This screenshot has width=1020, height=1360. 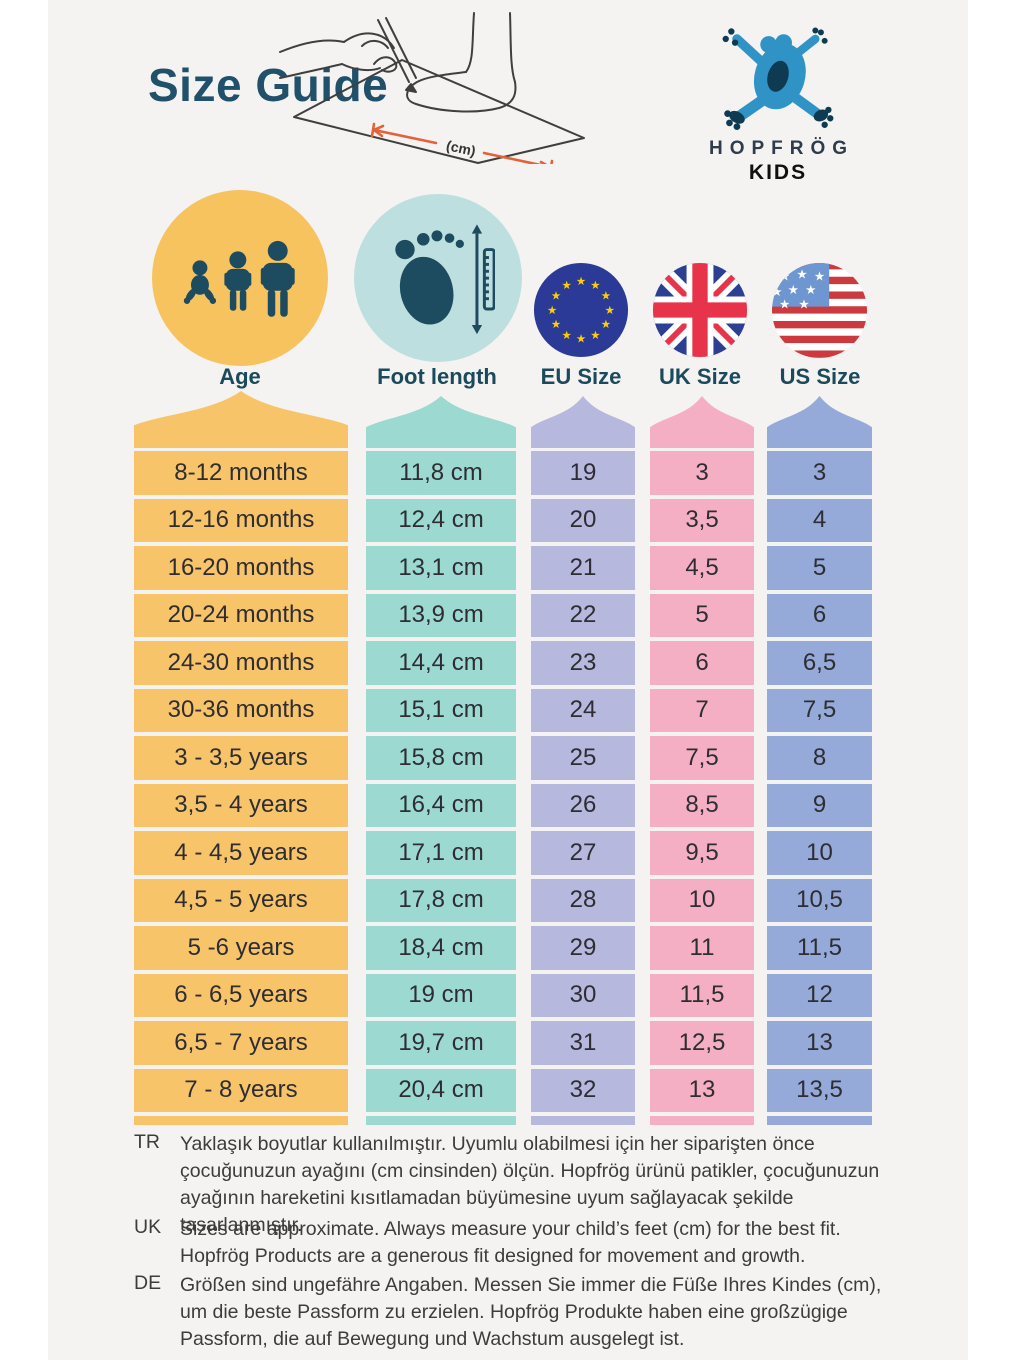 I want to click on table-cell-uk: 7,5, so click(x=702, y=758).